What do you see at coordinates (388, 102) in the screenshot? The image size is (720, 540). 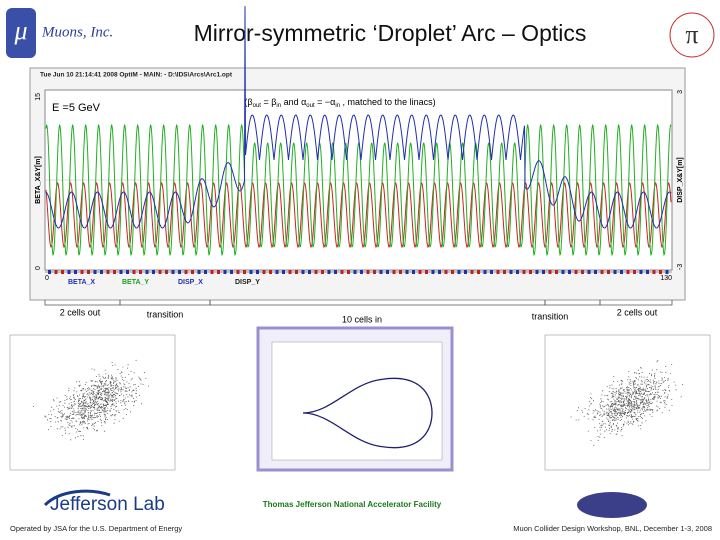 I see `note-part: , matched to the linacs)` at bounding box center [388, 102].